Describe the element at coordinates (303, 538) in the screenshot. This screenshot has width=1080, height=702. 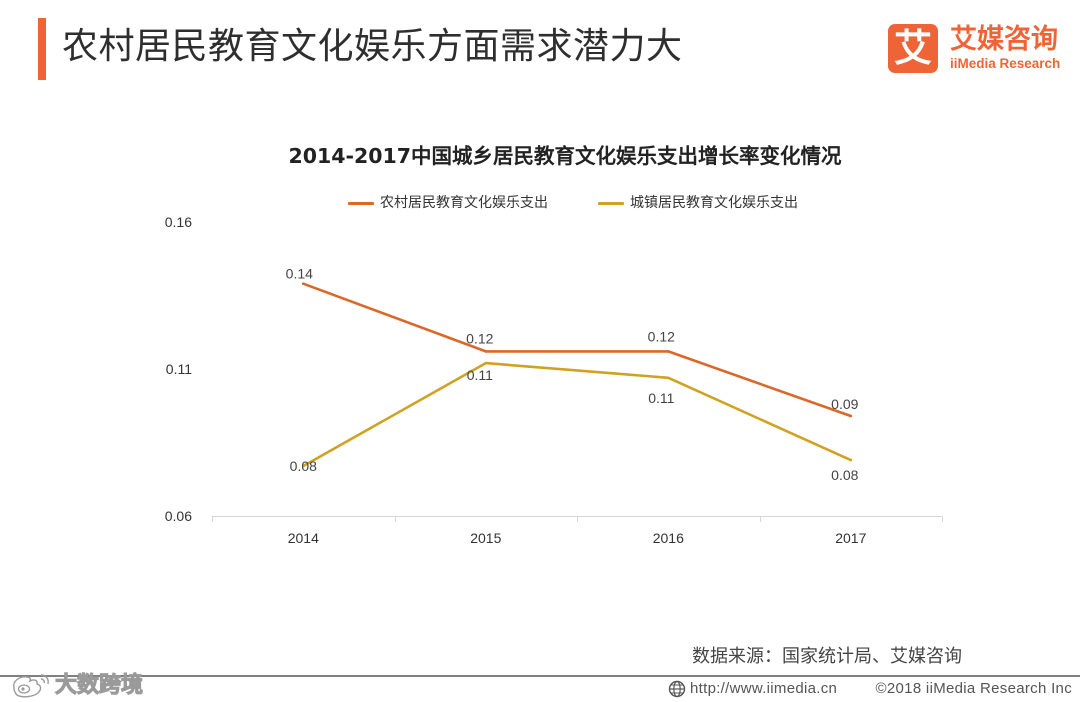
I see `x-tick-label: 2014` at that location.